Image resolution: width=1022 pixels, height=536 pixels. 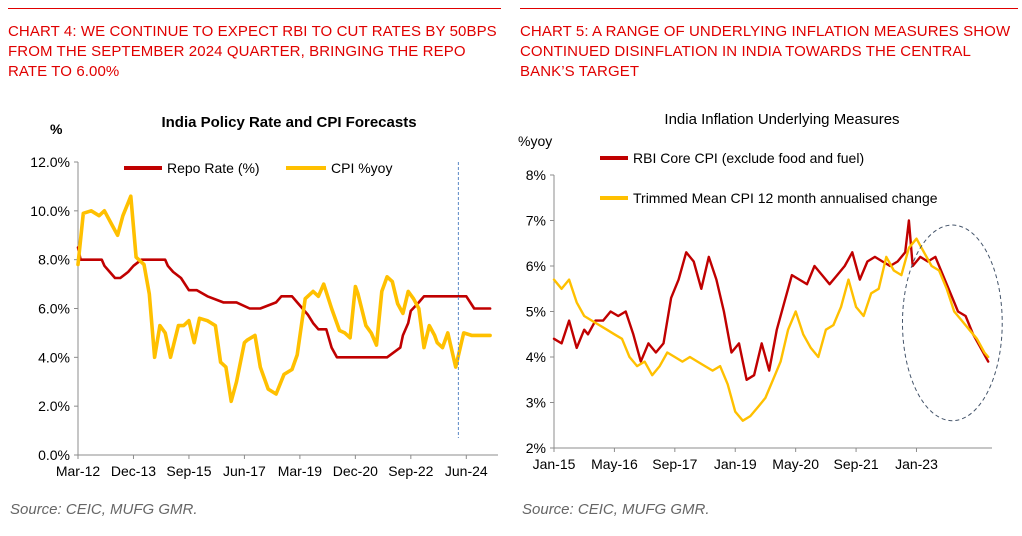 I want to click on left-heading-rule, so click(x=254, y=8).